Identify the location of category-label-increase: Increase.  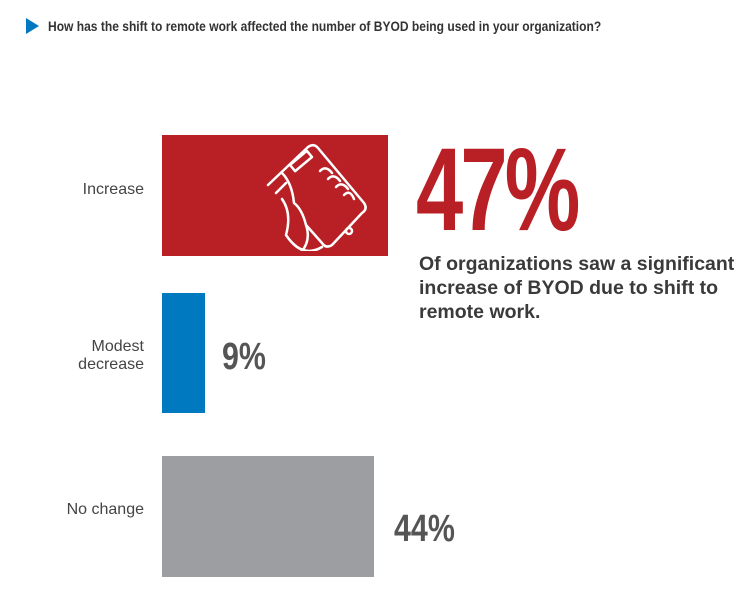
(113, 189).